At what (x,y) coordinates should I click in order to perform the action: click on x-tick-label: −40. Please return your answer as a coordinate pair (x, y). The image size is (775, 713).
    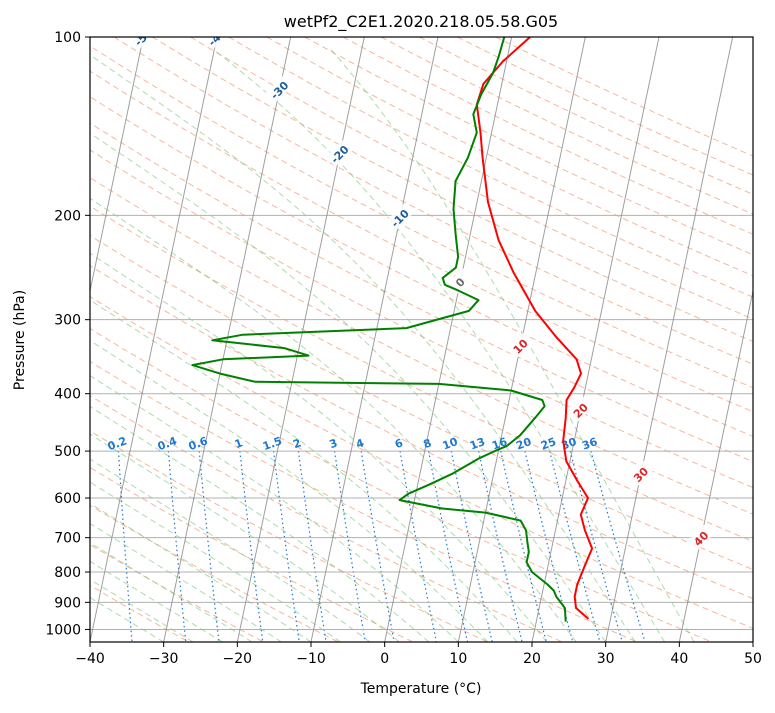
    Looking at the image, I should click on (90, 659).